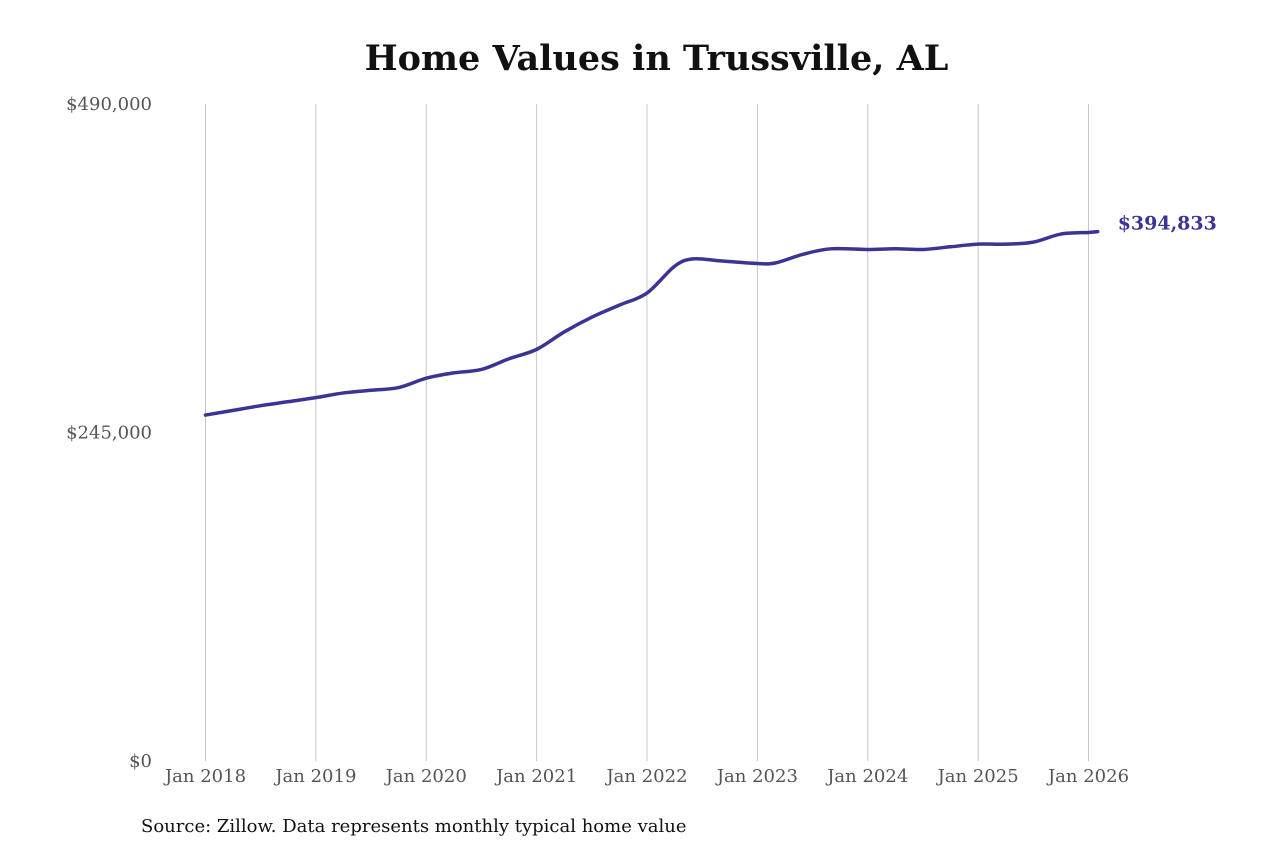  I want to click on y-axis-tick-labels: $0 $245,000 $490,000, so click(109, 433).